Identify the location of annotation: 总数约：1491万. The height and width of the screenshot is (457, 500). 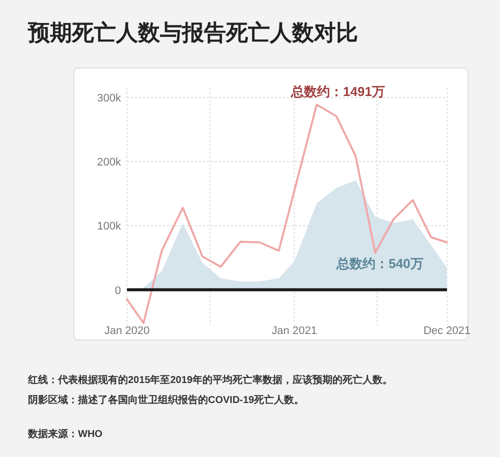
(337, 91).